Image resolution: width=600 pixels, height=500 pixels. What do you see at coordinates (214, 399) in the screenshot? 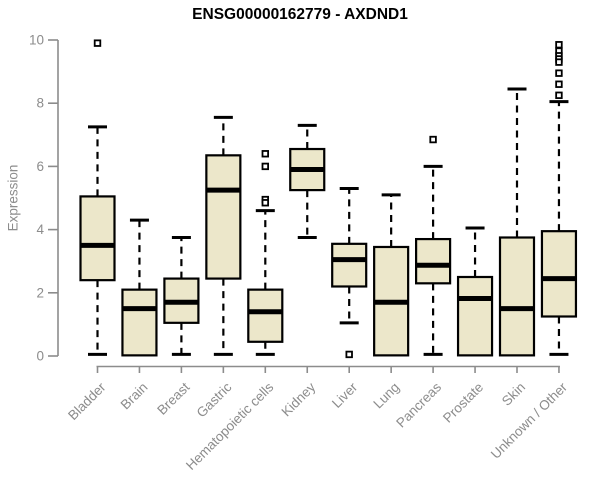
I see `x-category-label: Gastric` at bounding box center [214, 399].